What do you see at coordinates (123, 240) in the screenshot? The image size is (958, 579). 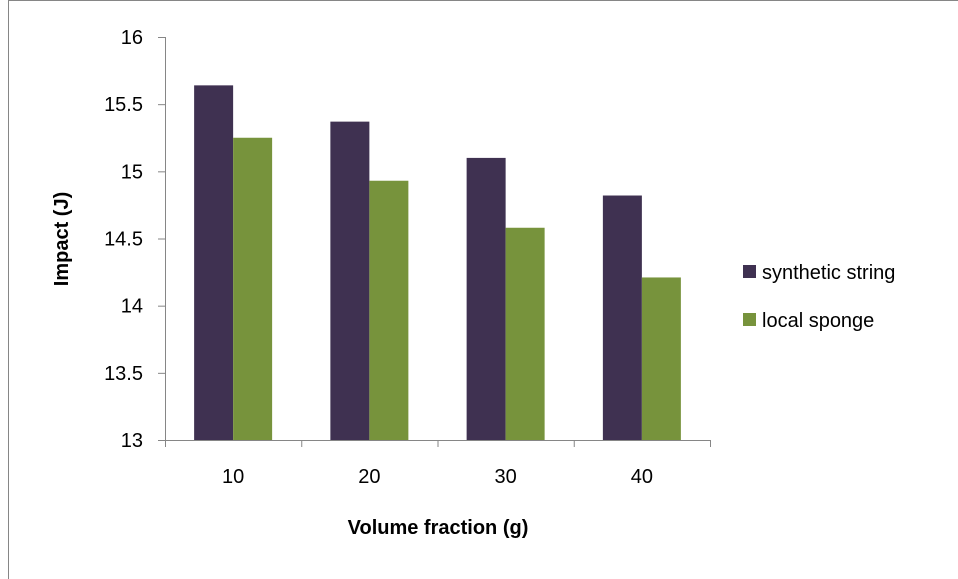 I see `y-tick-label: 14.5` at bounding box center [123, 240].